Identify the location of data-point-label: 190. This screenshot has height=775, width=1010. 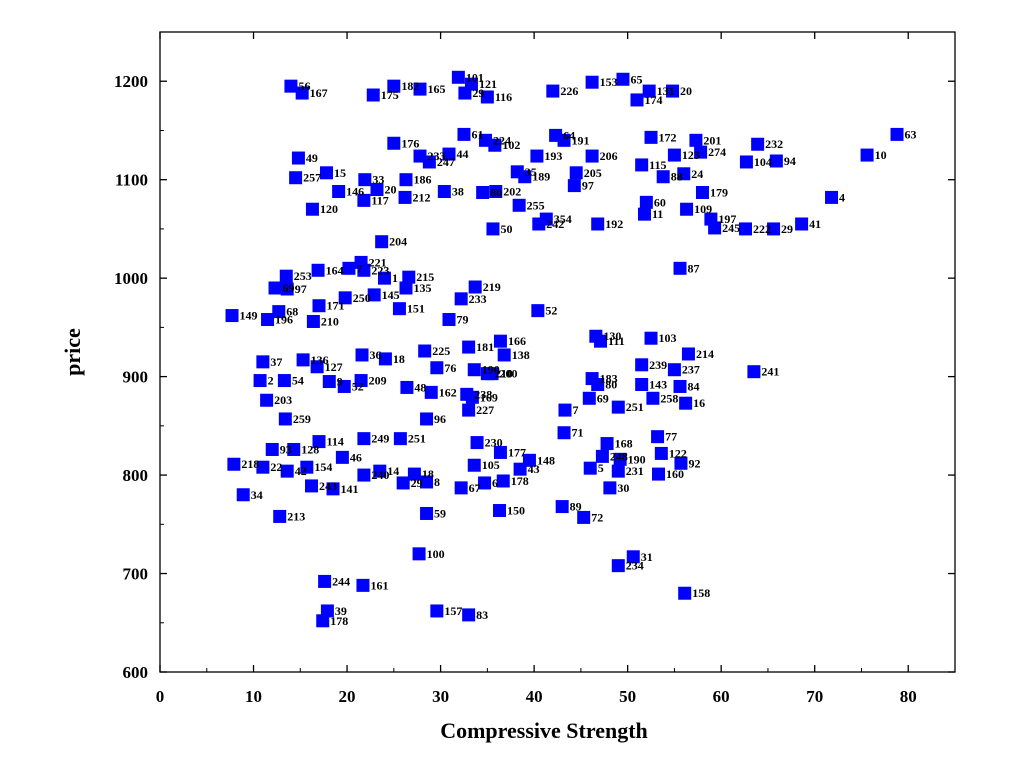
(637, 459).